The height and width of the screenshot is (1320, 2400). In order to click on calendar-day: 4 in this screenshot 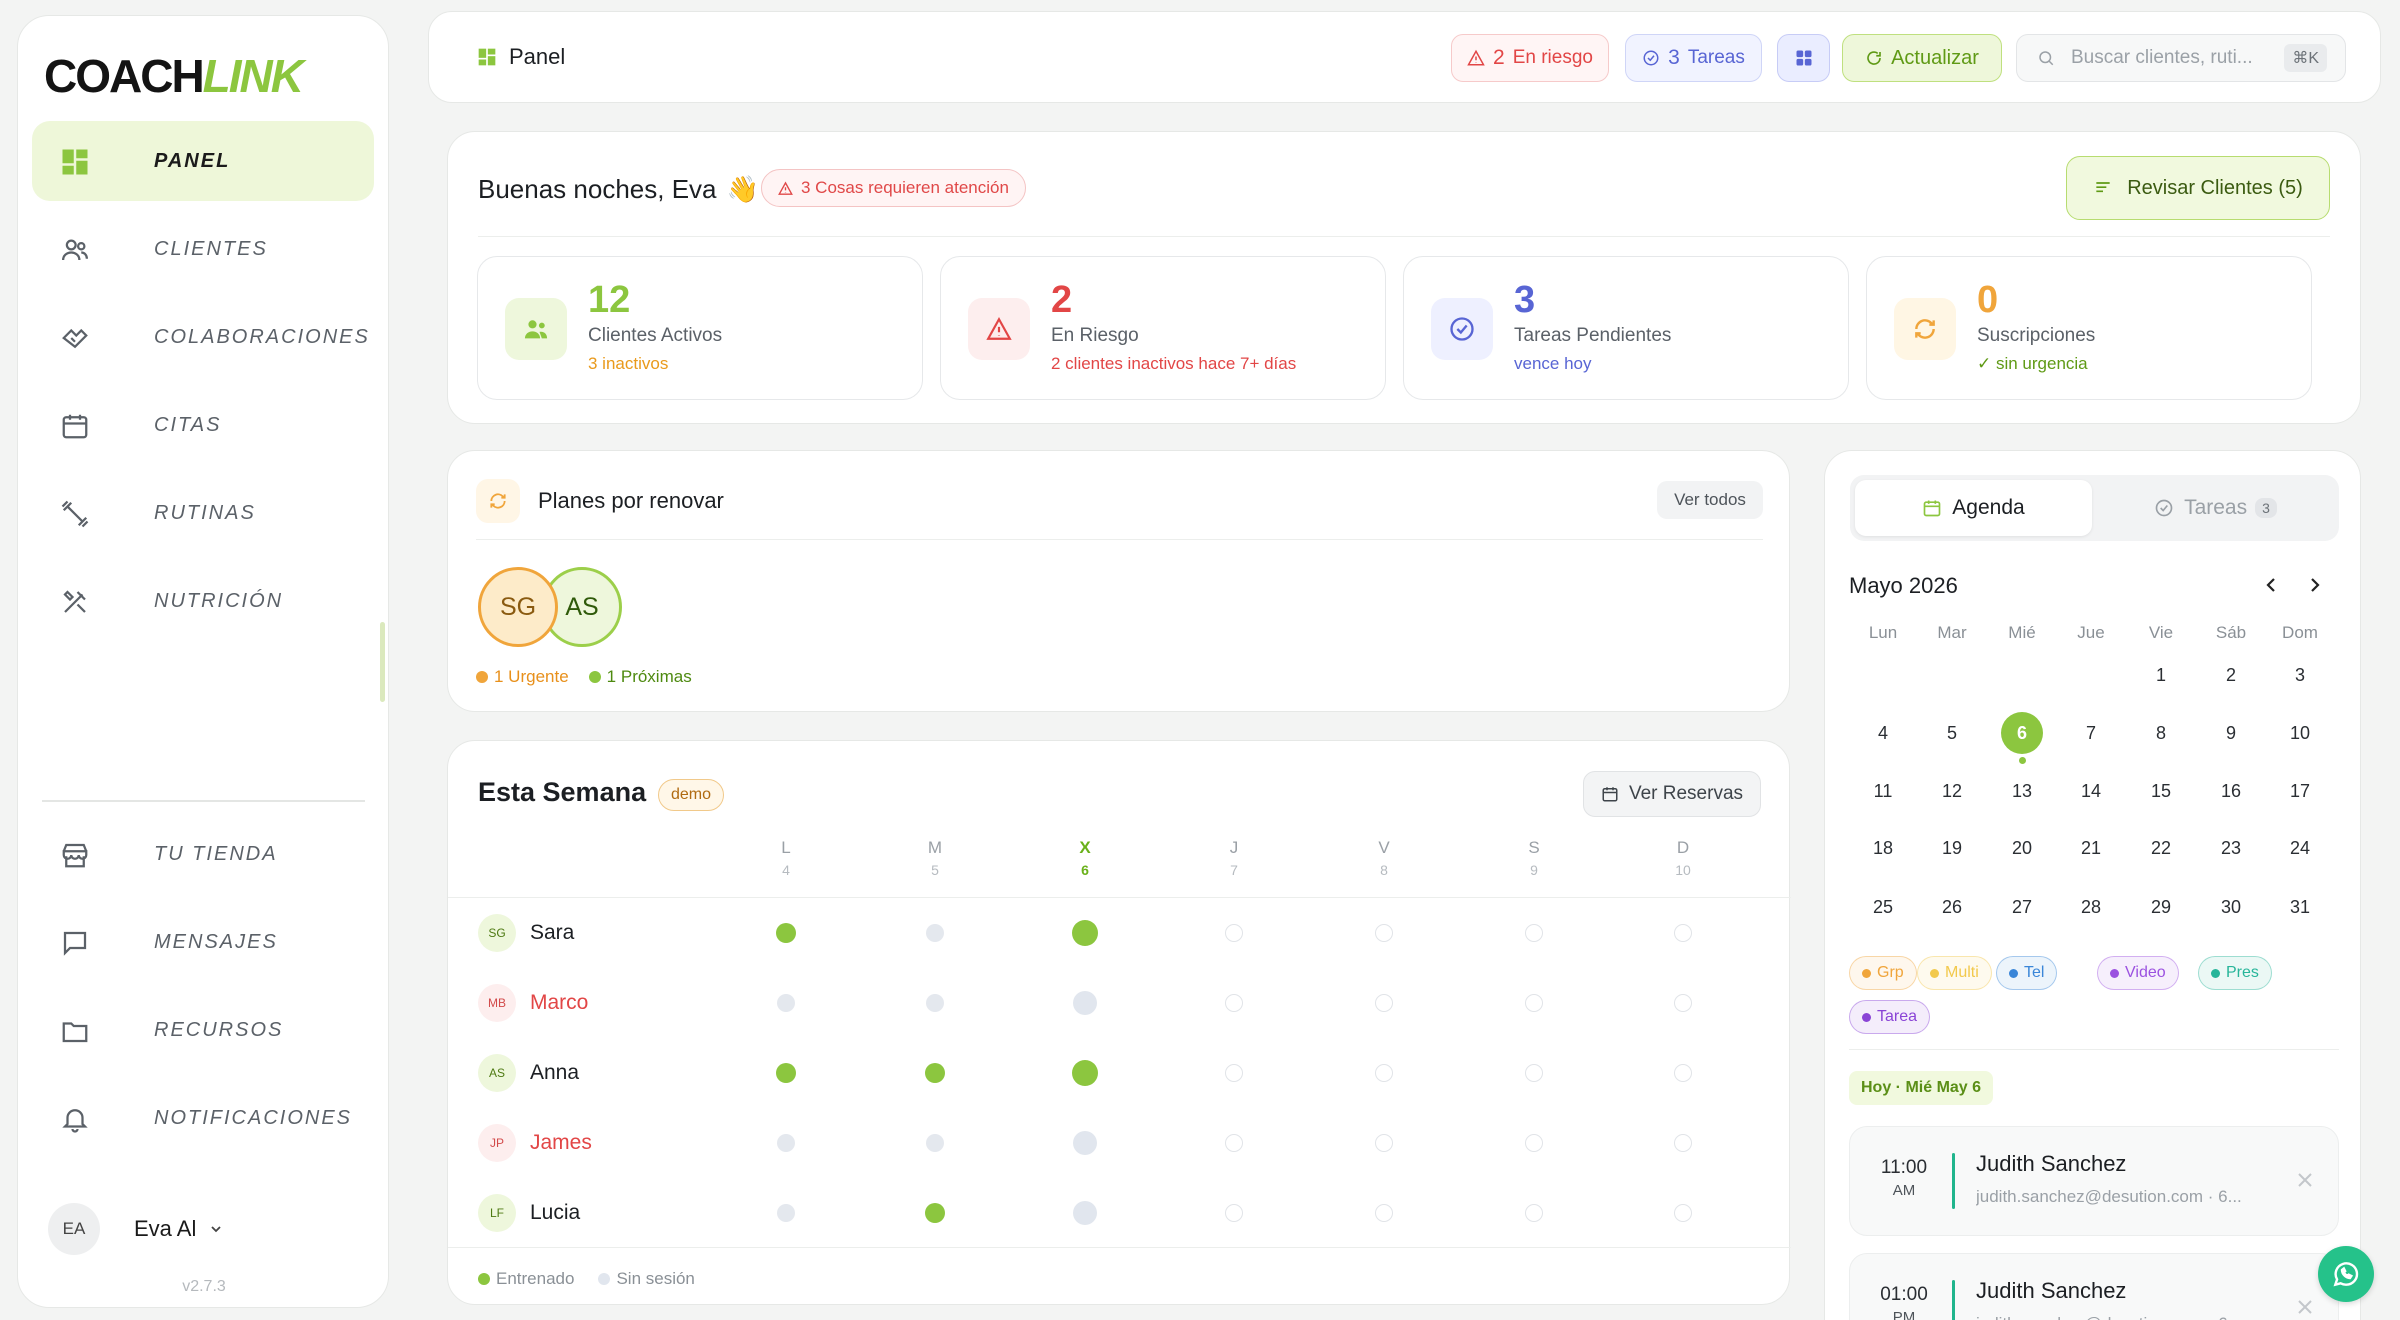, I will do `click(1882, 732)`.